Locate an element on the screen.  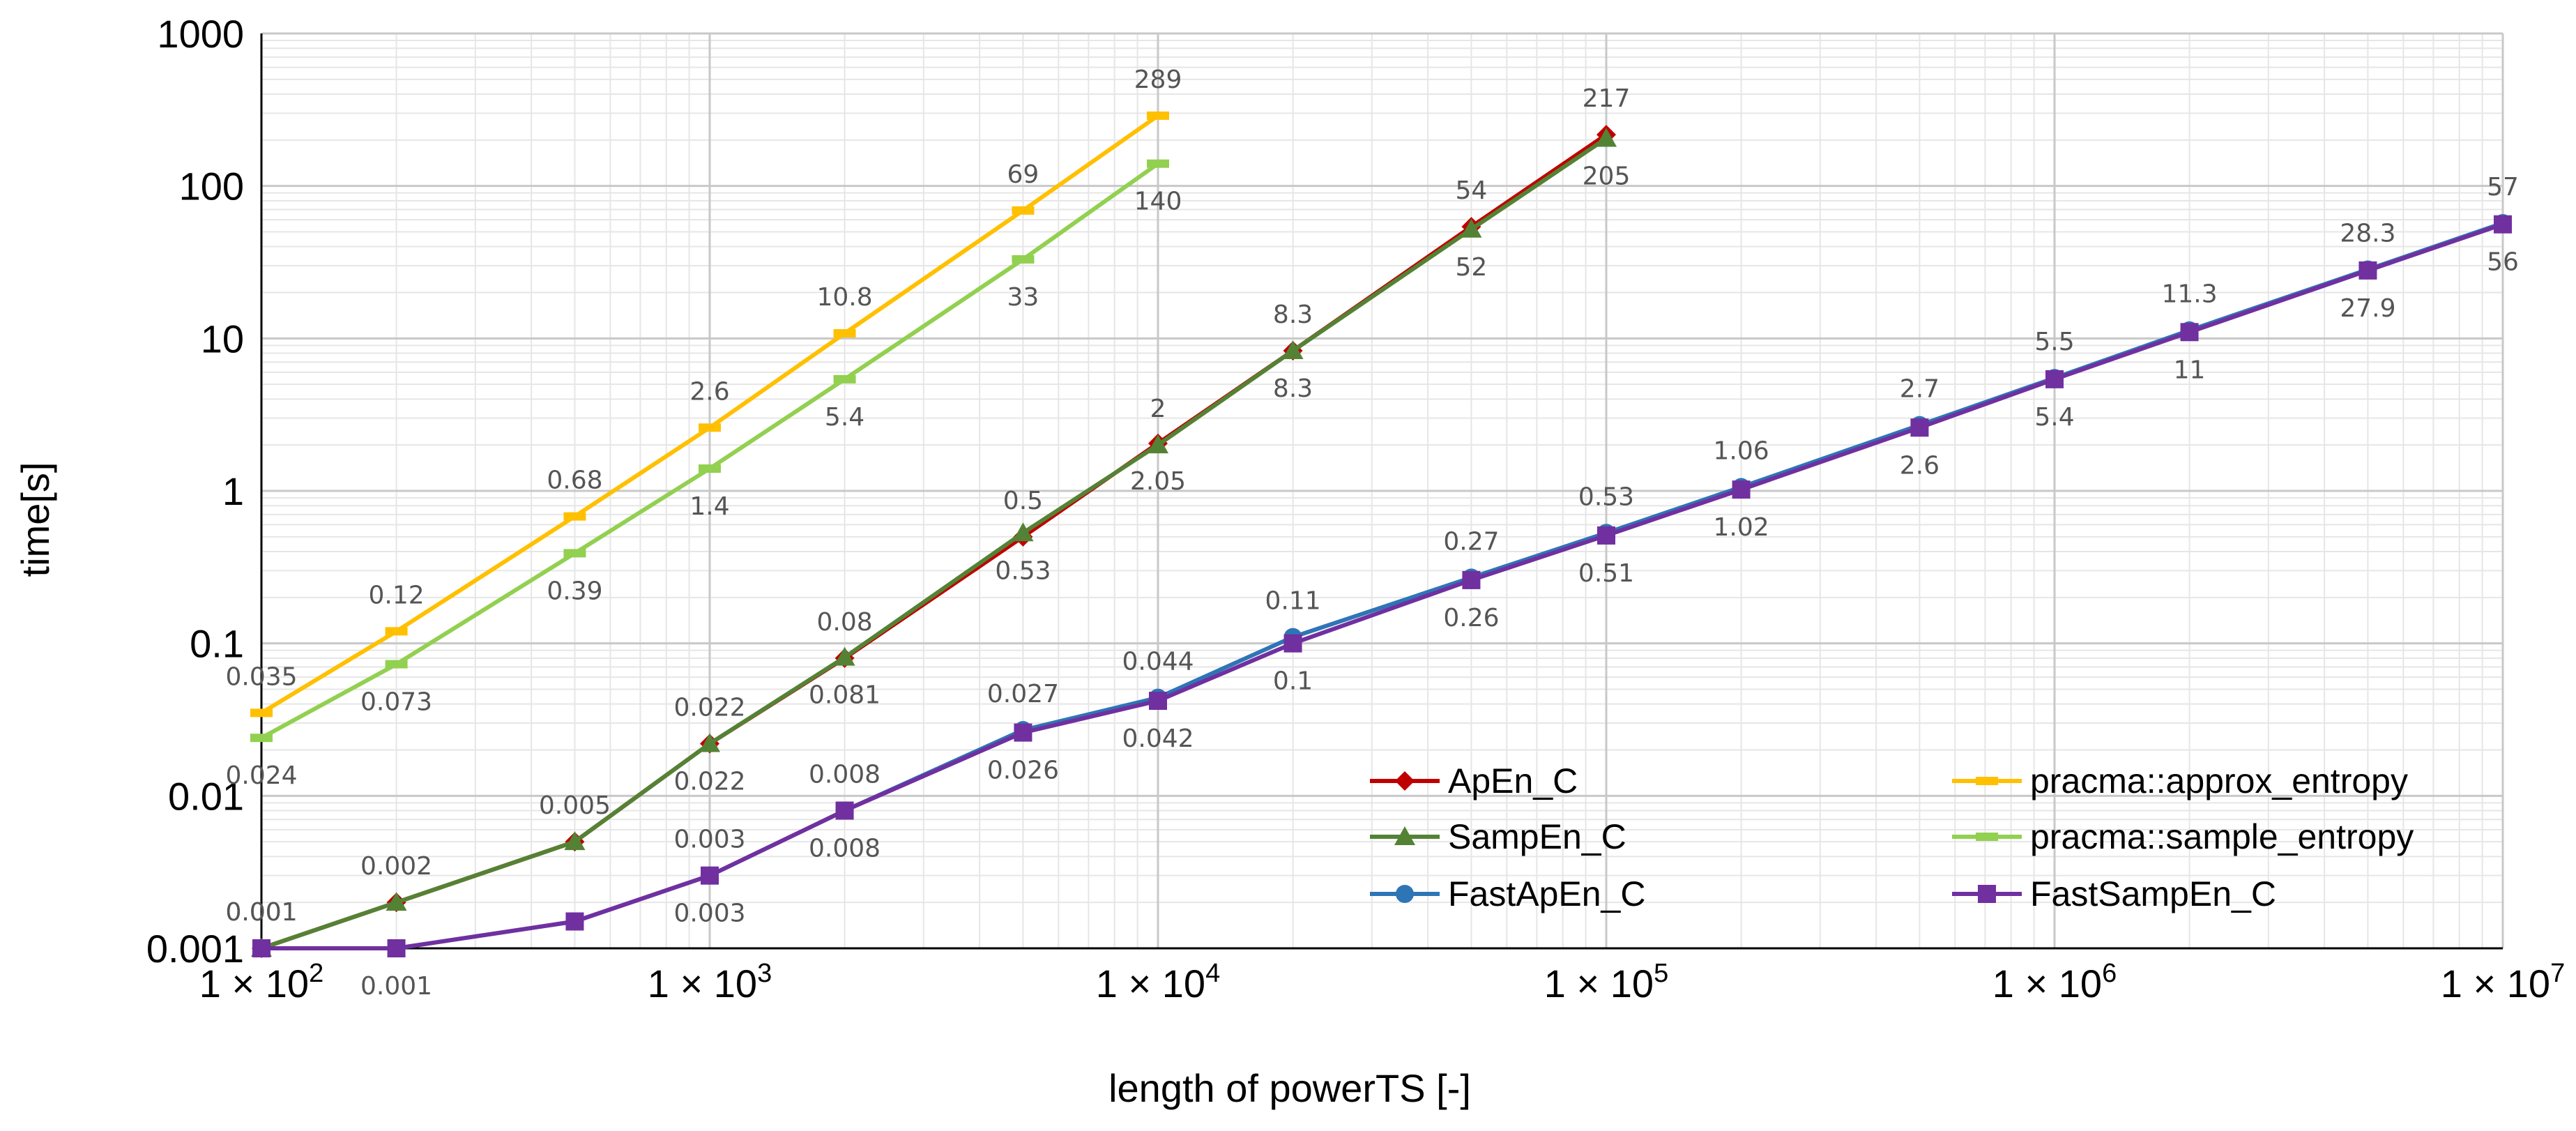
sampen-c-data-label: 0.53 is located at coordinates (1023, 570).